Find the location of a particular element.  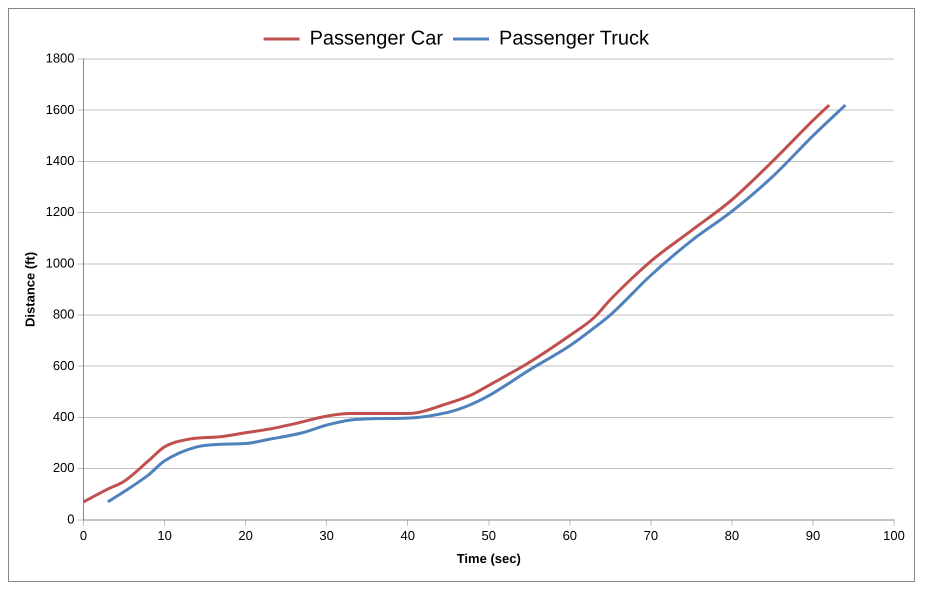

x-tick-label: 100 is located at coordinates (894, 536).